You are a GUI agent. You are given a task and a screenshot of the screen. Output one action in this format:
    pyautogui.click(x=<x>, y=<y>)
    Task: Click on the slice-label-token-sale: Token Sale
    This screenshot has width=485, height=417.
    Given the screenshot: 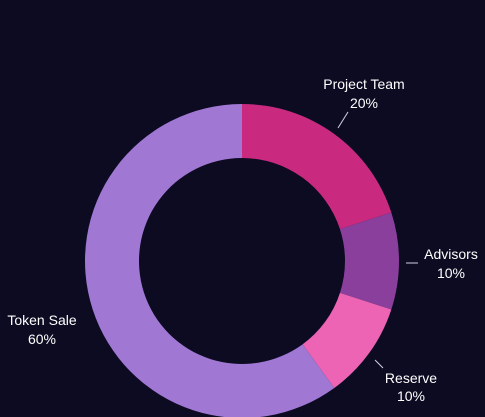 What is the action you would take?
    pyautogui.click(x=41, y=320)
    